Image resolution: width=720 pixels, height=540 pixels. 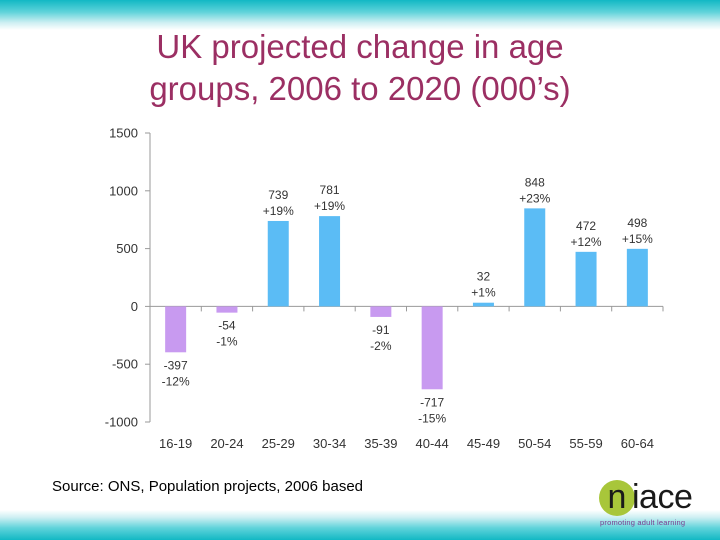 I want to click on bar-percent-label: +12%, so click(x=586, y=242).